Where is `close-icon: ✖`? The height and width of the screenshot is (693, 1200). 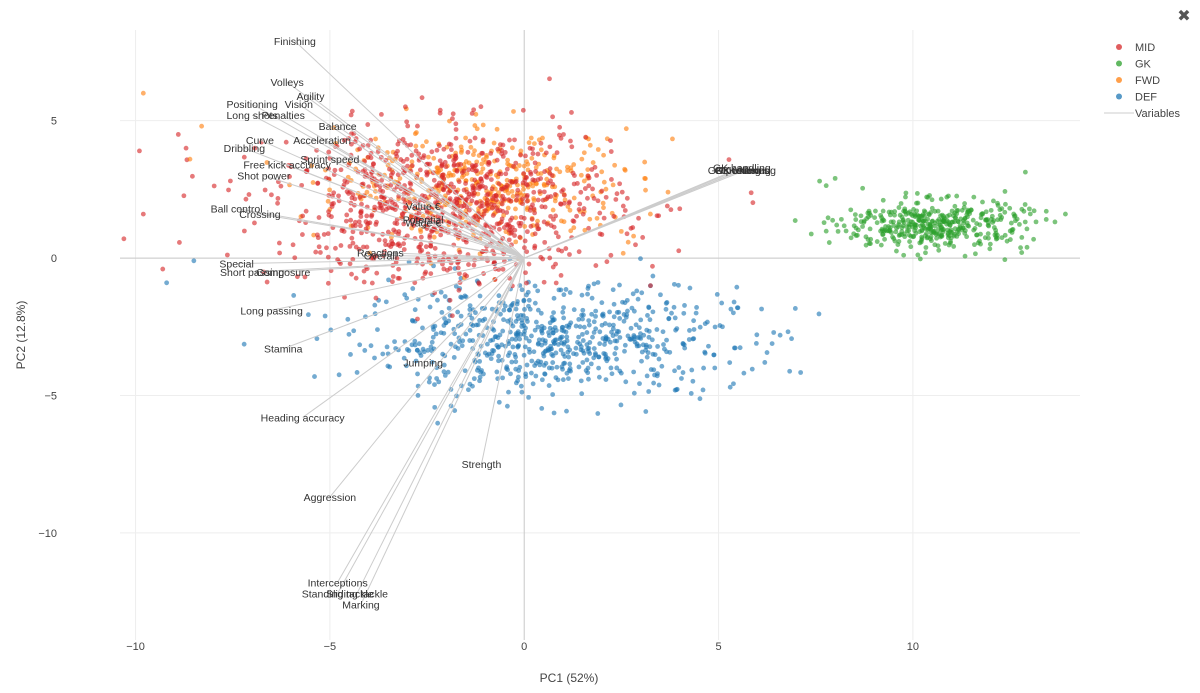
close-icon: ✖ is located at coordinates (1184, 15).